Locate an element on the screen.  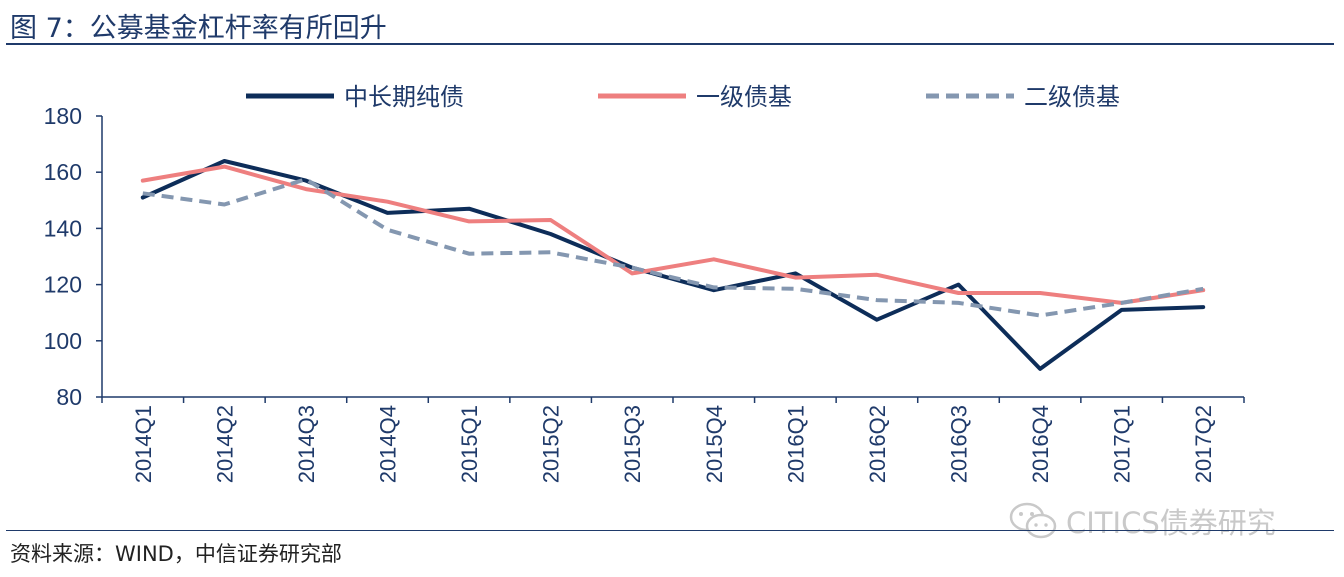
chart-title: 图 7：公募基金杠杆率有所回升 is located at coordinates (198, 28).